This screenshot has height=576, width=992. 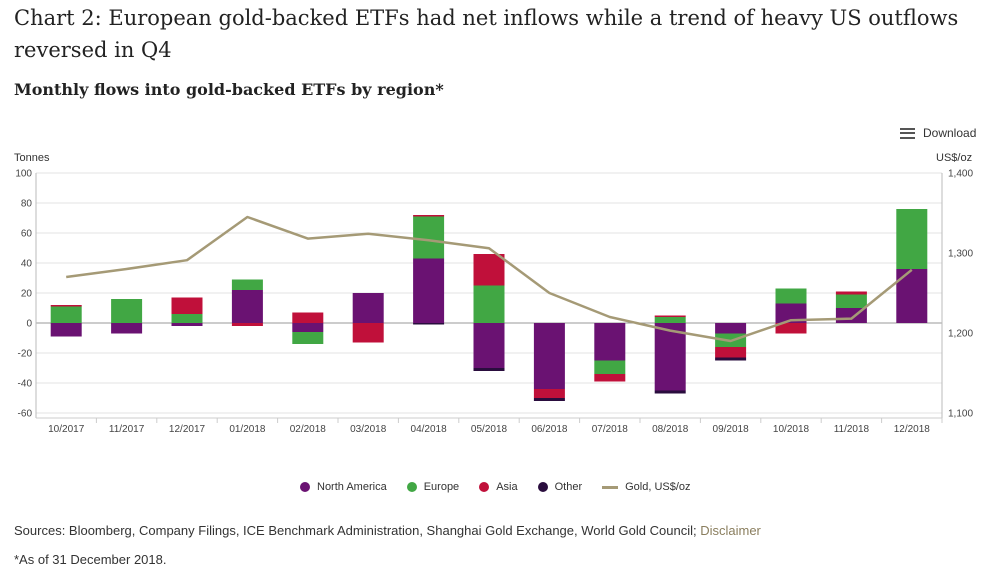 I want to click on x-tick-label: 12/2018, so click(x=912, y=429).